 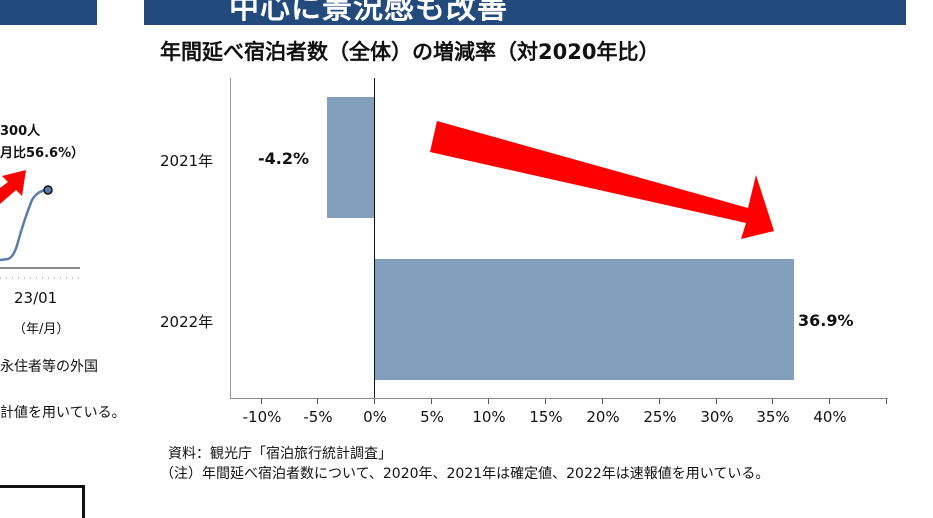 What do you see at coordinates (546, 417) in the screenshot?
I see `x-tick-label: 15%` at bounding box center [546, 417].